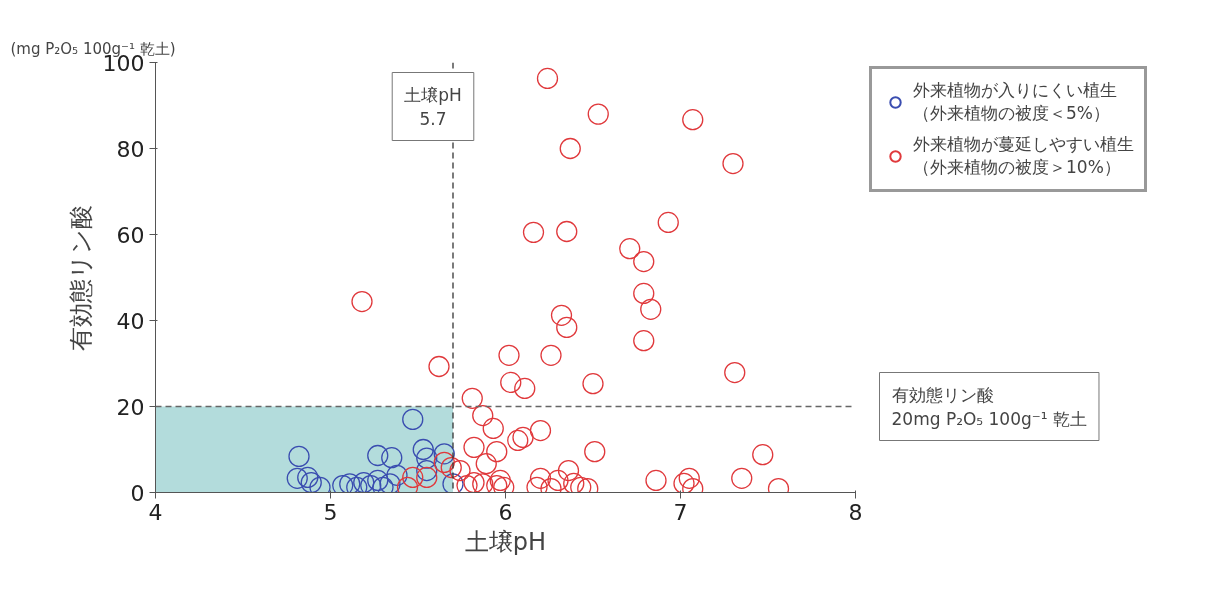 The width and height of the screenshot is (1211, 590). I want to click on y-tick-label: 60, so click(130, 235).